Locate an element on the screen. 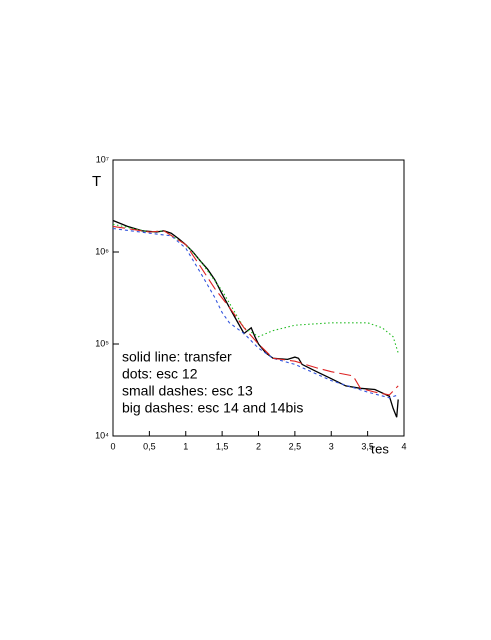 The height and width of the screenshot is (640, 491). annotation: dots: esc 12 is located at coordinates (160, 374).